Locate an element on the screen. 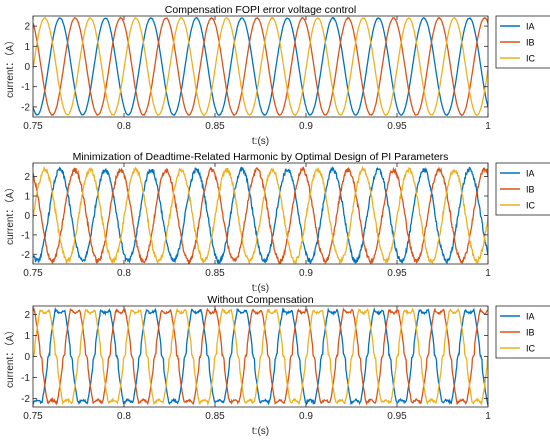  chart-title: Without Compensation is located at coordinates (260, 300).